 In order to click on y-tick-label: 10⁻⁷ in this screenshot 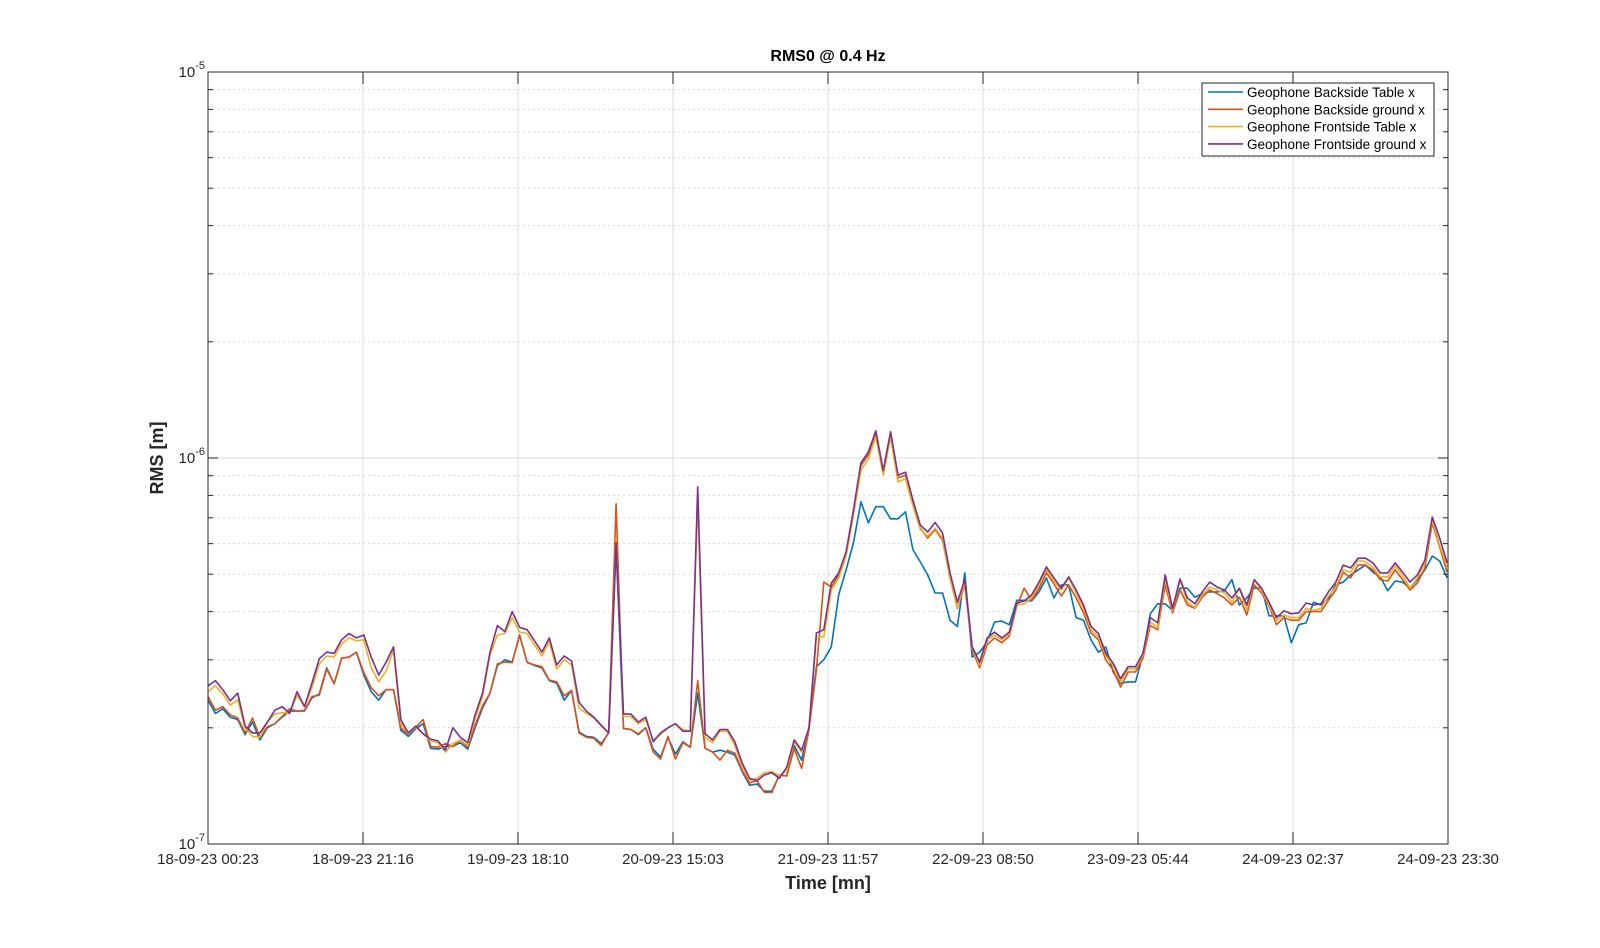, I will do `click(192, 842)`.